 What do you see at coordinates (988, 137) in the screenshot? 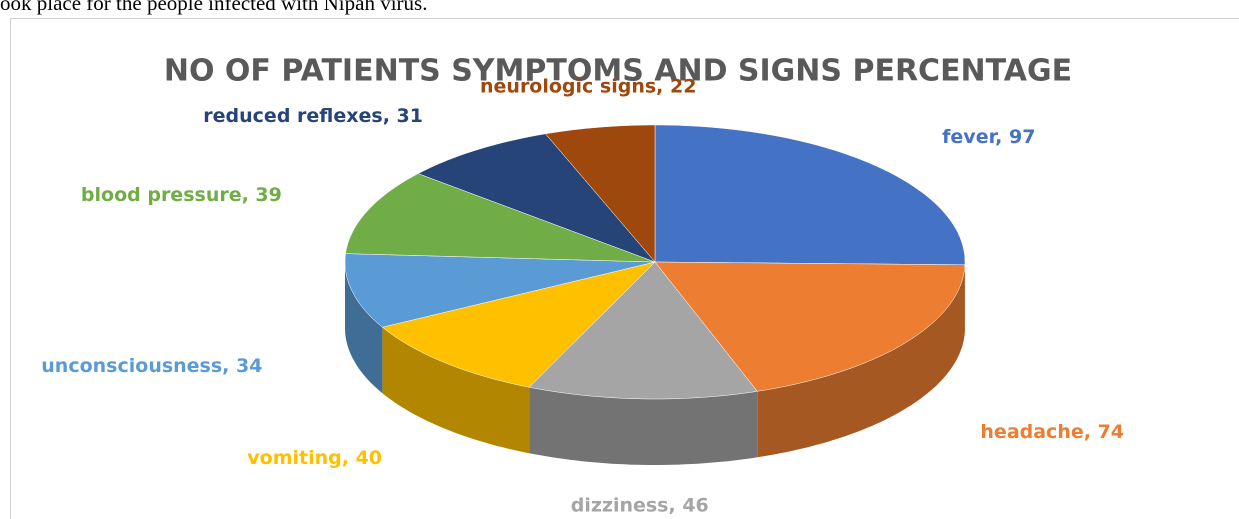
I see `data-label: fever, 97` at bounding box center [988, 137].